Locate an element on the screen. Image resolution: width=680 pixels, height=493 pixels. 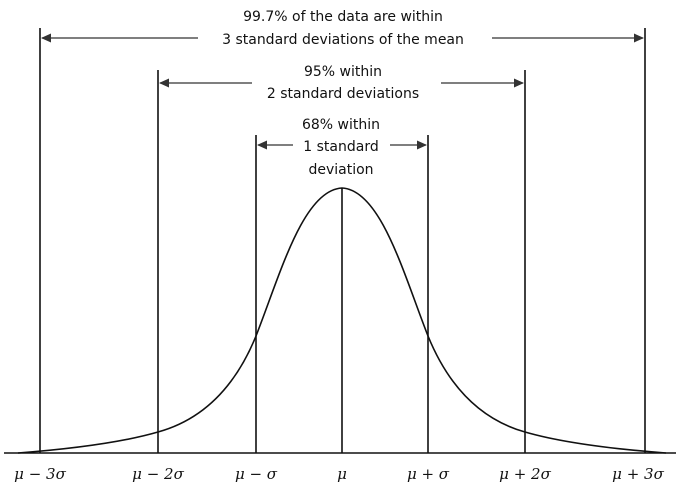
tick-label-mean: μ is located at coordinates (342, 474).